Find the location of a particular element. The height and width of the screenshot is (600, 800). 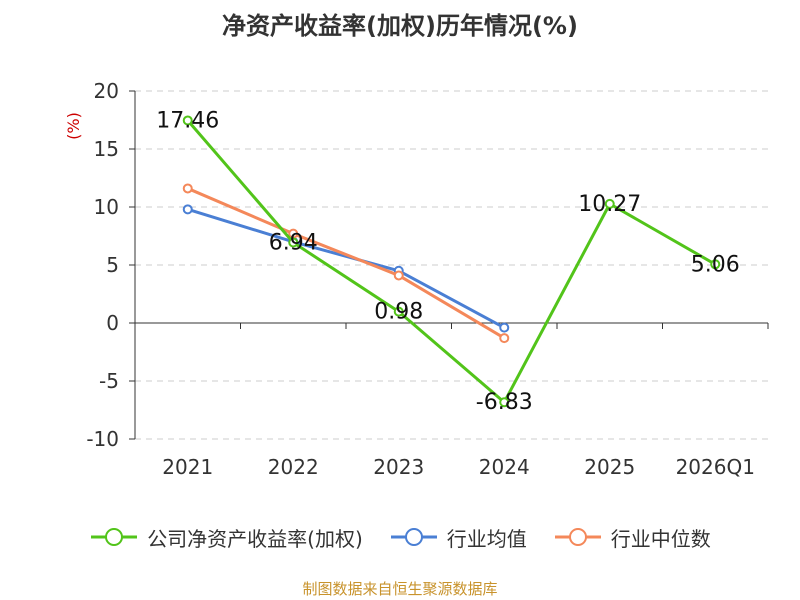

series-line-industry_avg is located at coordinates (346, 268).